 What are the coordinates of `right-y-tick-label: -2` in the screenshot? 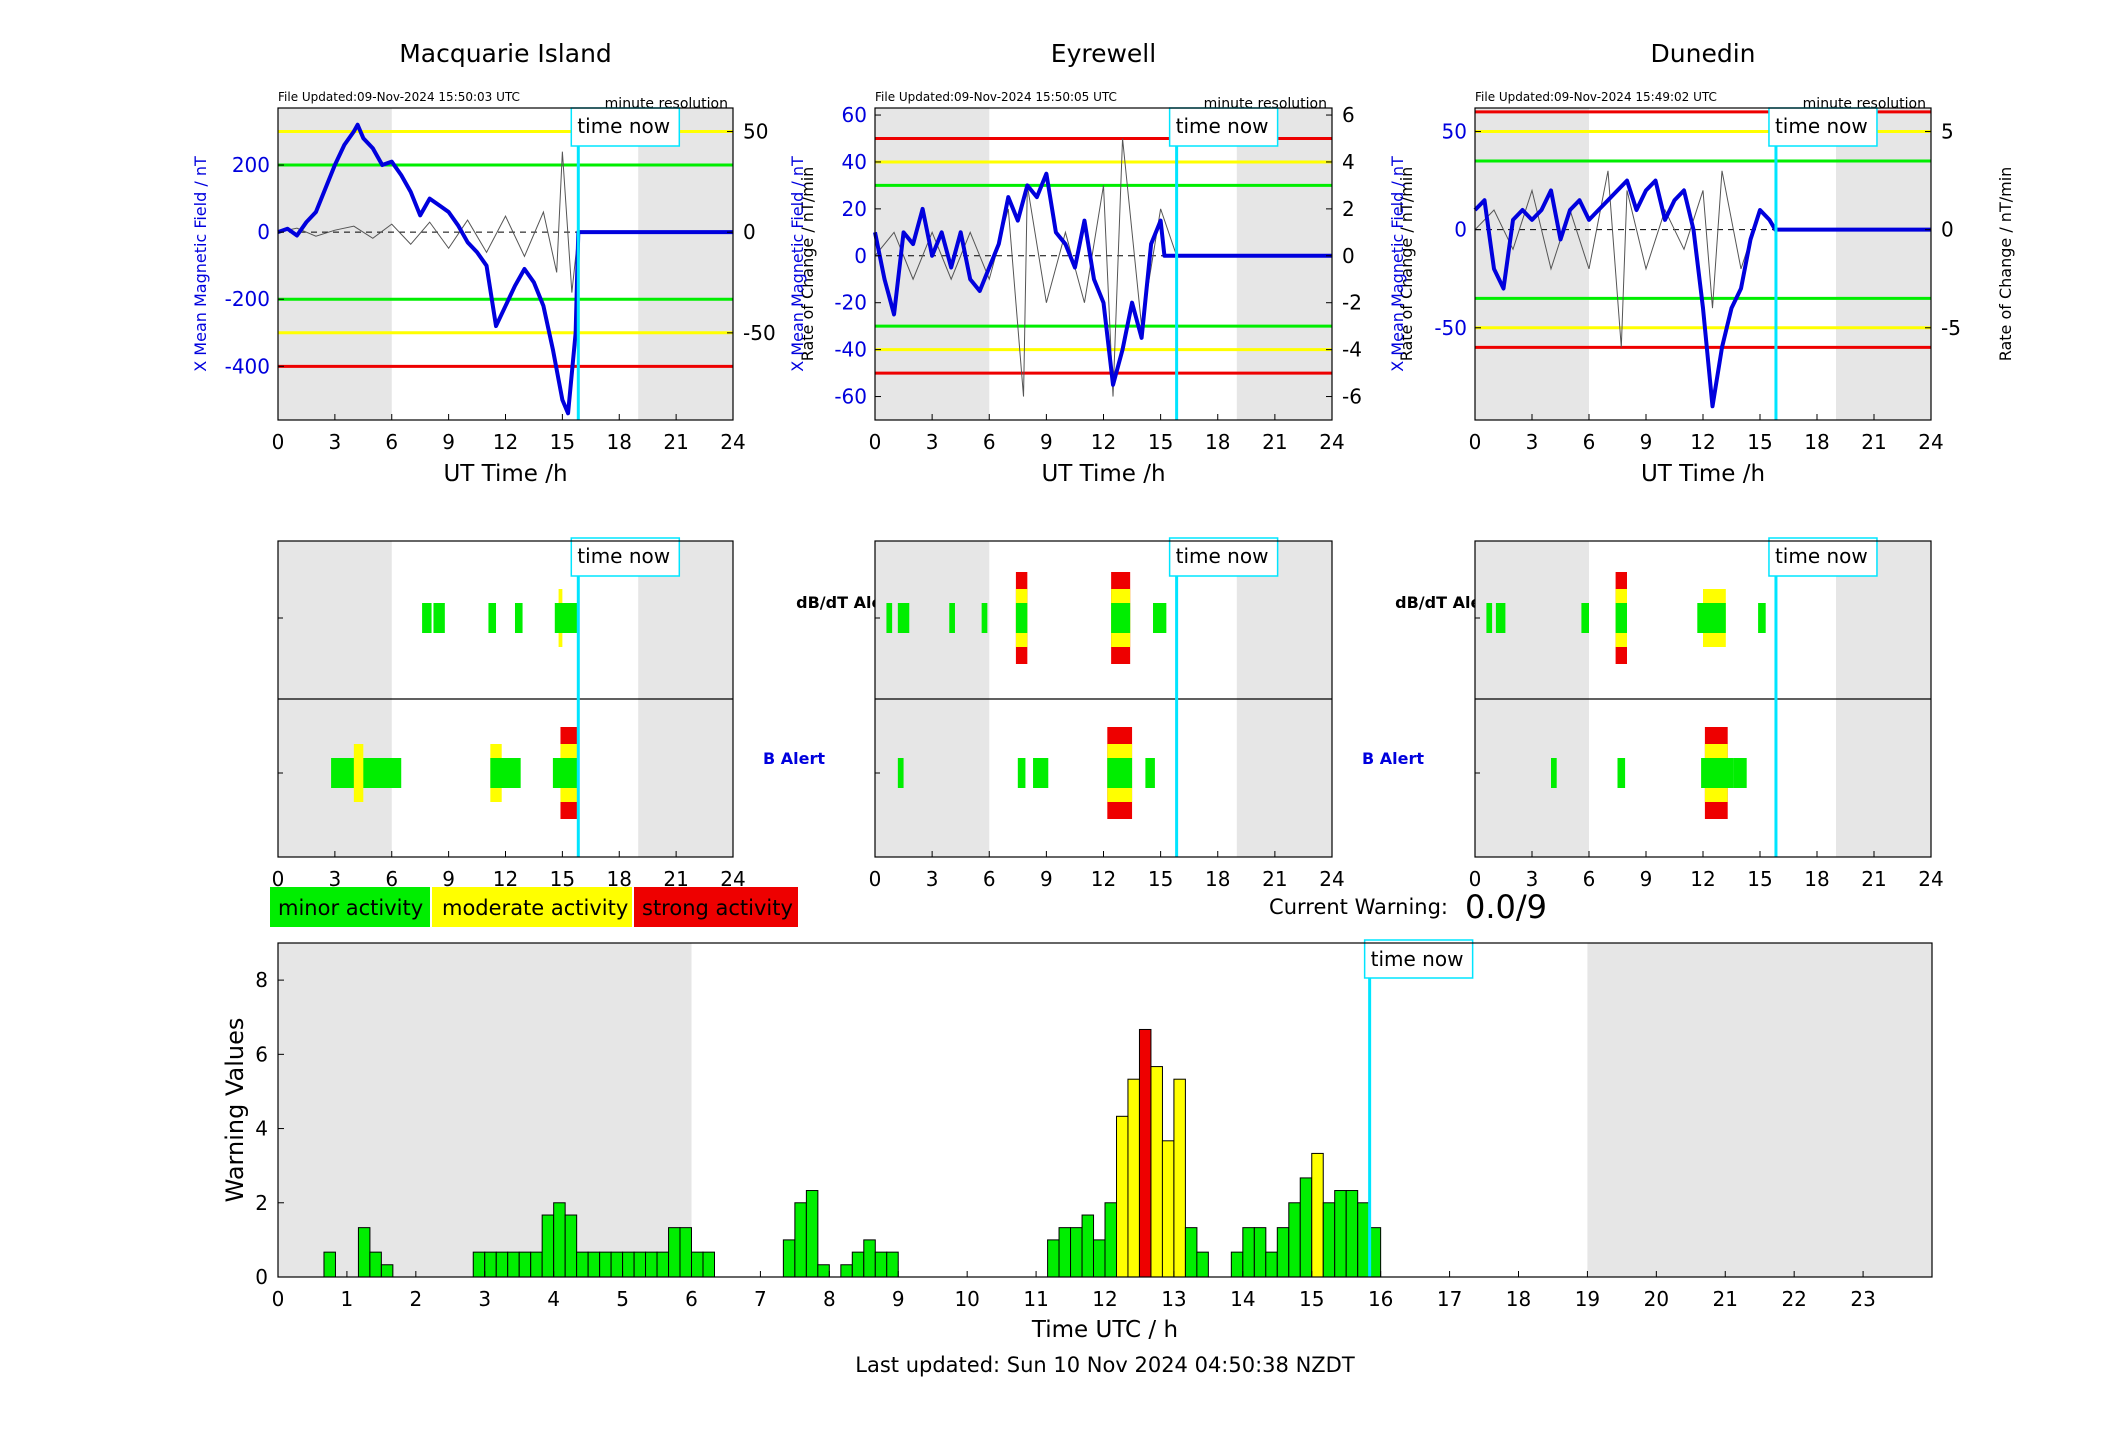 It's located at (1352, 303).